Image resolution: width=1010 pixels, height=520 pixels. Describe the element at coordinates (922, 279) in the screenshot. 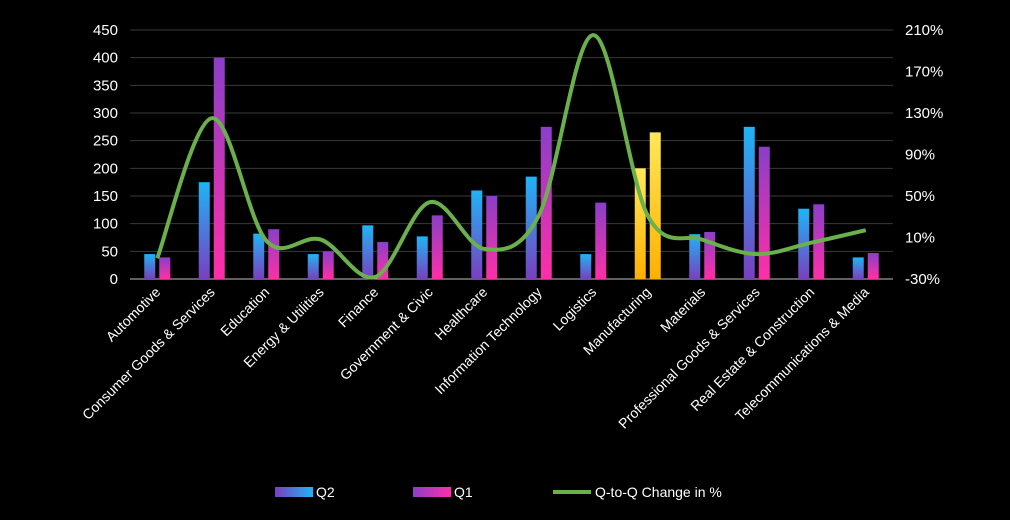

I see `y-right-tick-label: -30%` at that location.